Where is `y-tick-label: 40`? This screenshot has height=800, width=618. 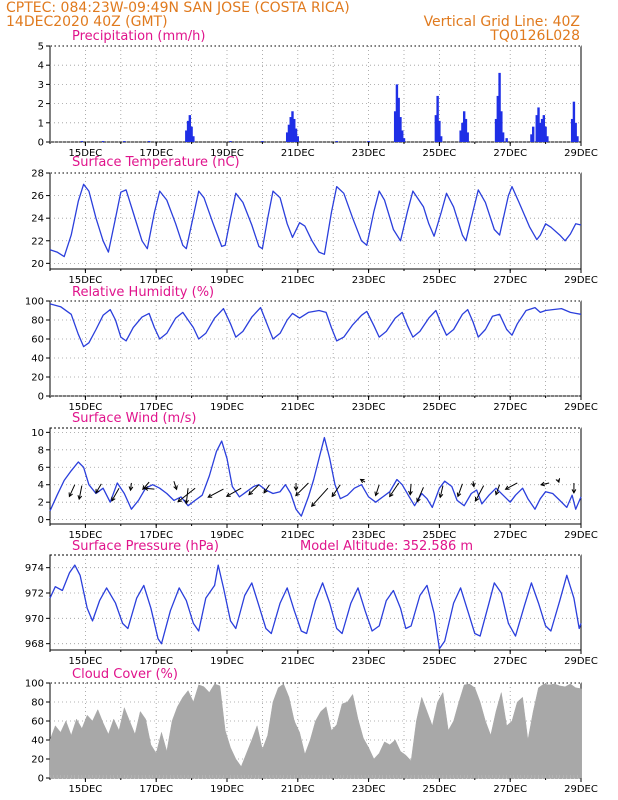 y-tick-label: 40 is located at coordinates (37, 359).